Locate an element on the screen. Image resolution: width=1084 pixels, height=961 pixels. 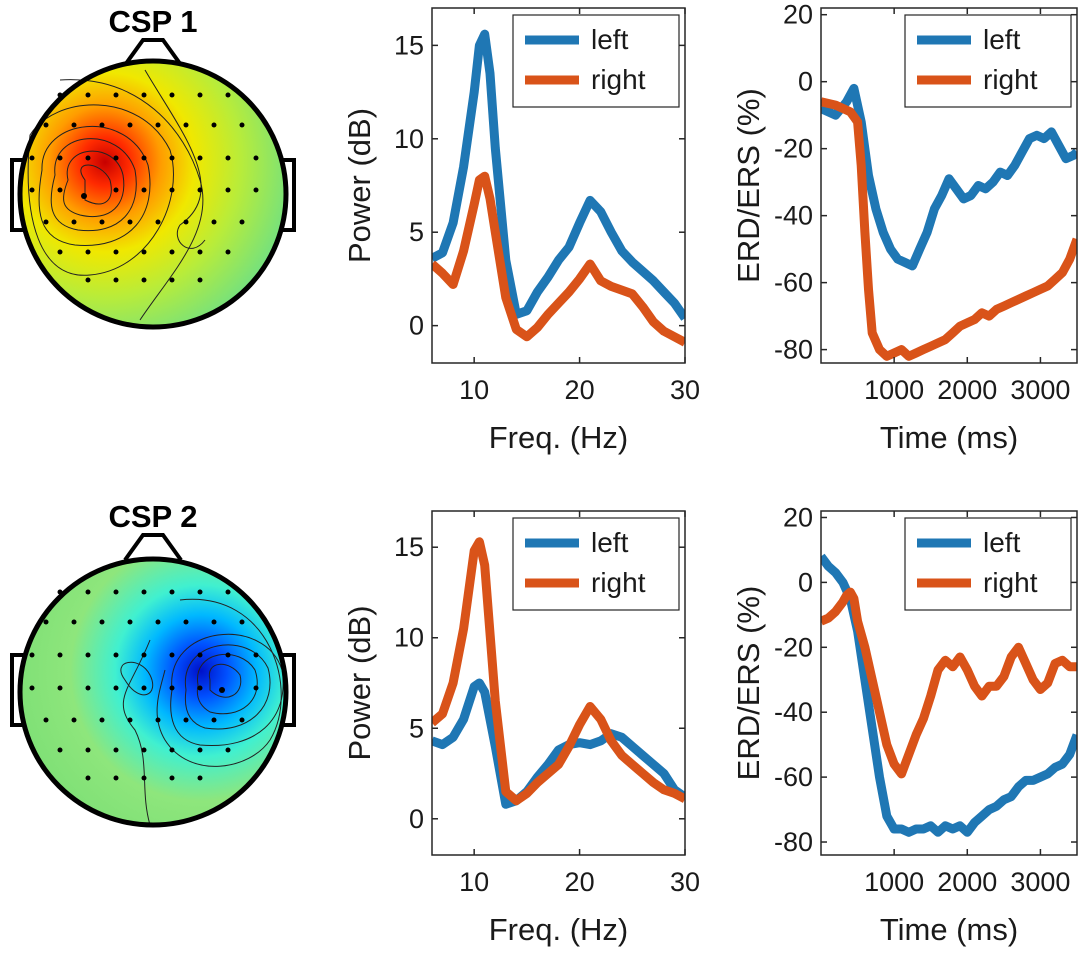
csp2-spectrum-ytick-label: 10 is located at coordinates (409, 638).